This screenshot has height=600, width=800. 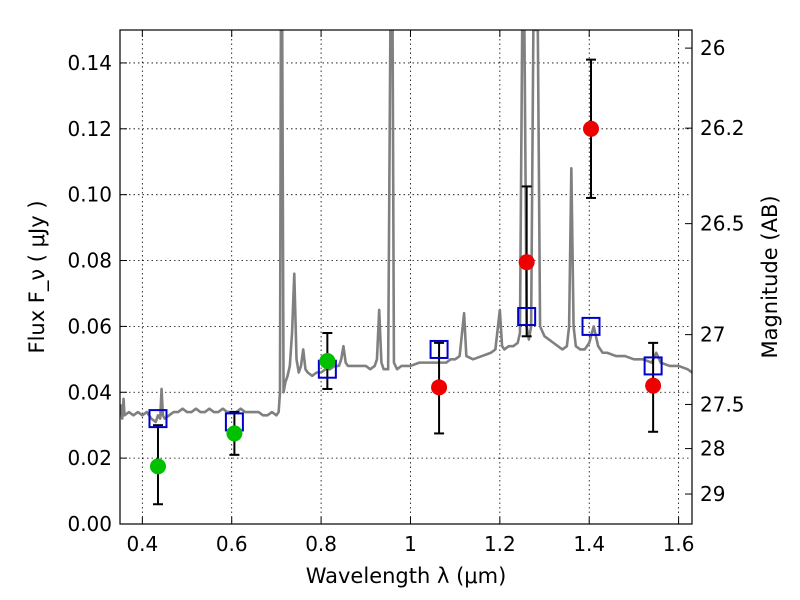 What do you see at coordinates (722, 224) in the screenshot?
I see `mag-tick-label: 26.5` at bounding box center [722, 224].